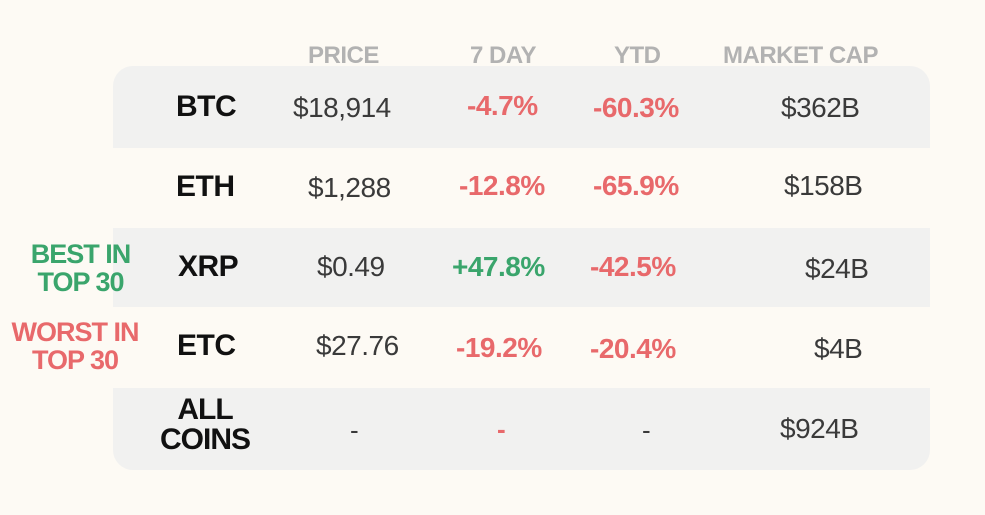 The image size is (985, 515). What do you see at coordinates (637, 55) in the screenshot?
I see `header-ytd: YTD` at bounding box center [637, 55].